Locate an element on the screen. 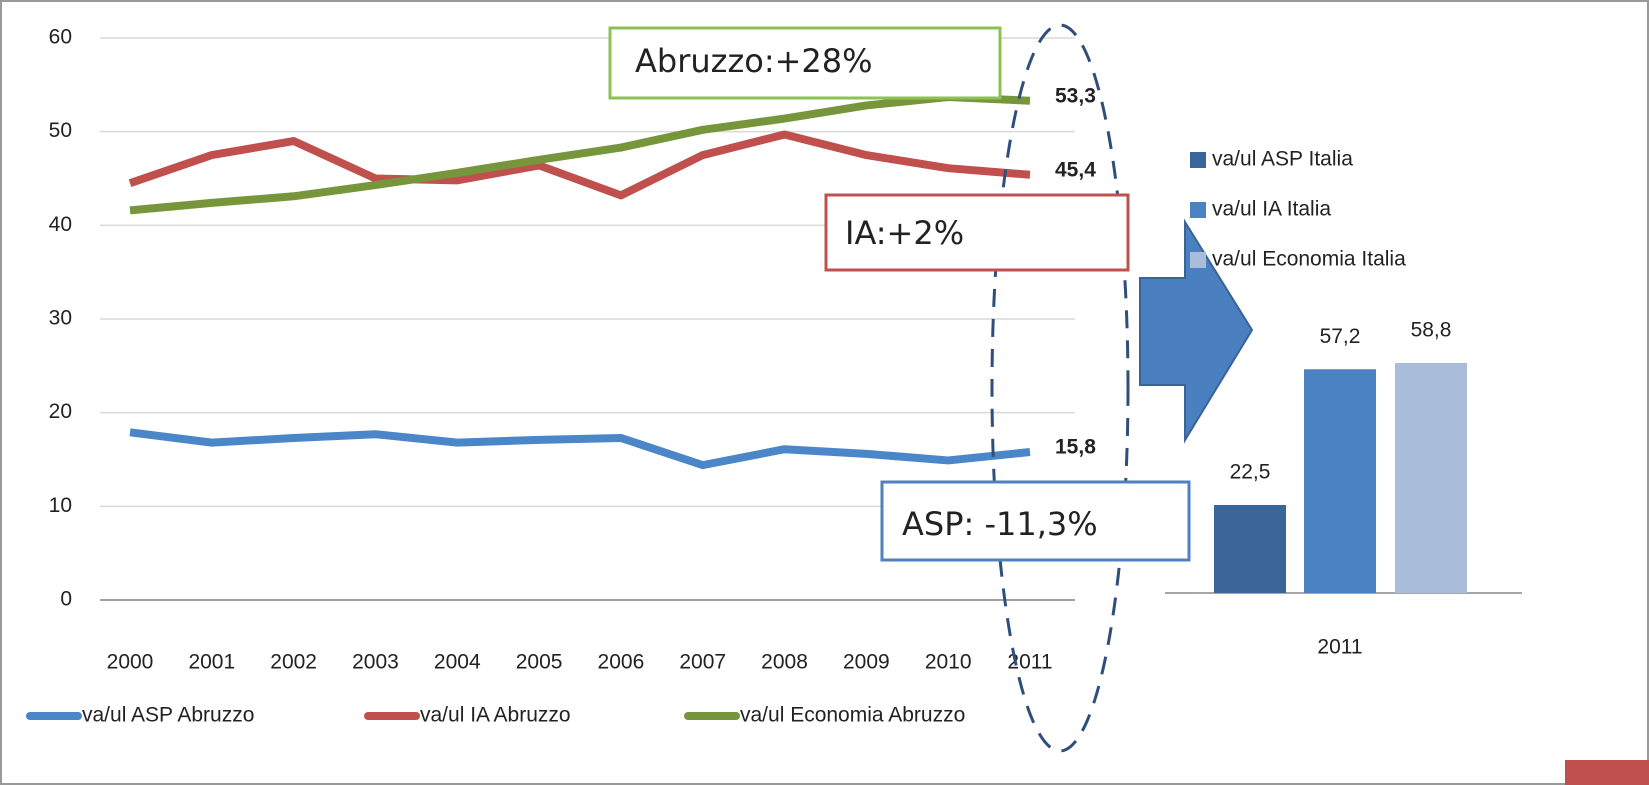  x-tick-label: 2006 is located at coordinates (621, 662).